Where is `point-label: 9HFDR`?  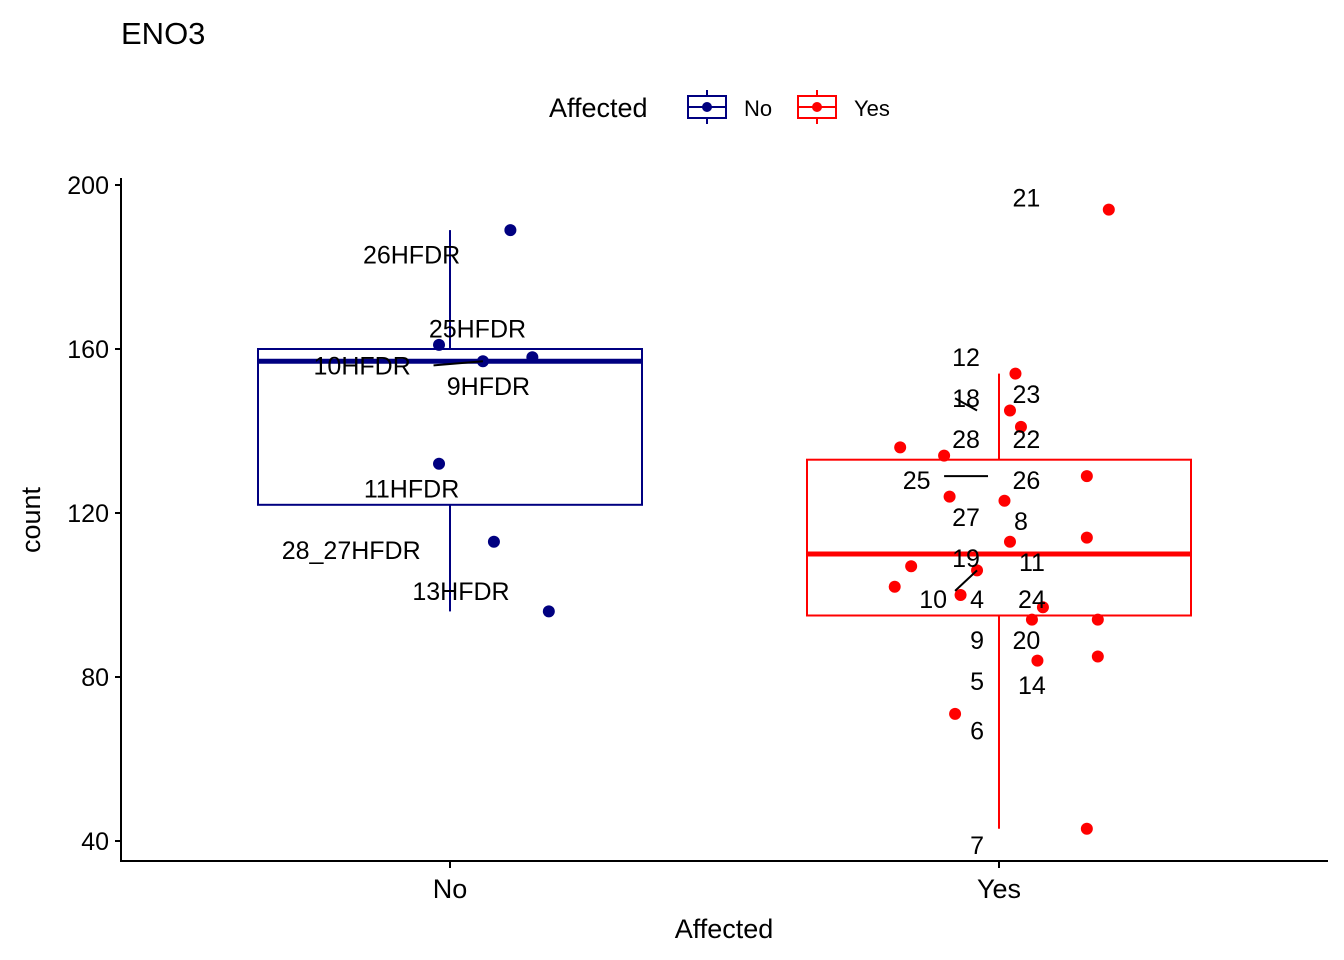
point-label: 9HFDR is located at coordinates (488, 387).